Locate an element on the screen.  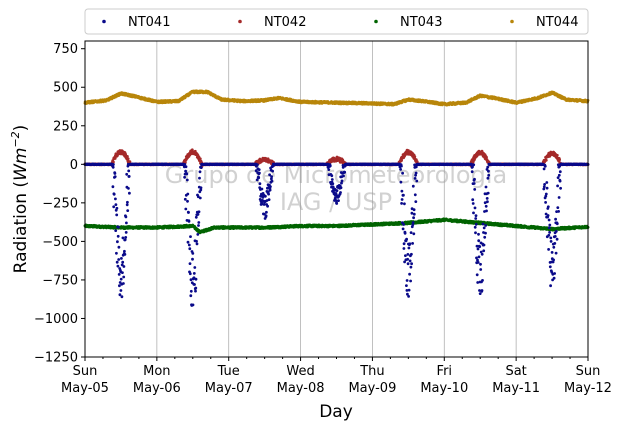
series-NT043 is located at coordinates (336, 226).